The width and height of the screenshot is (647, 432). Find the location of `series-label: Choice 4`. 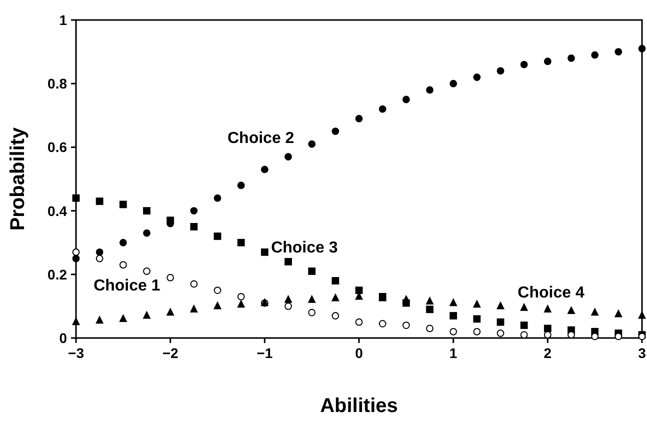

series-label: Choice 4 is located at coordinates (551, 293).